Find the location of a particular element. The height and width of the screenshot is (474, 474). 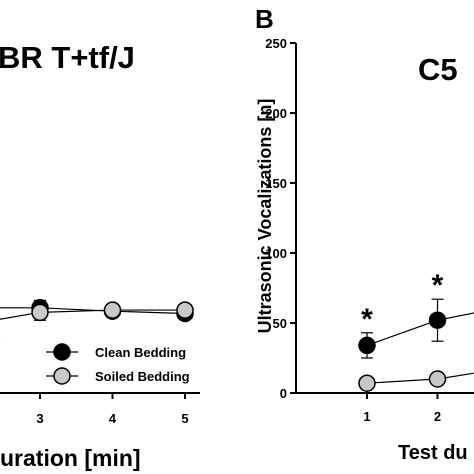

panel-b-y-tick-label: 50 is located at coordinates (280, 323).